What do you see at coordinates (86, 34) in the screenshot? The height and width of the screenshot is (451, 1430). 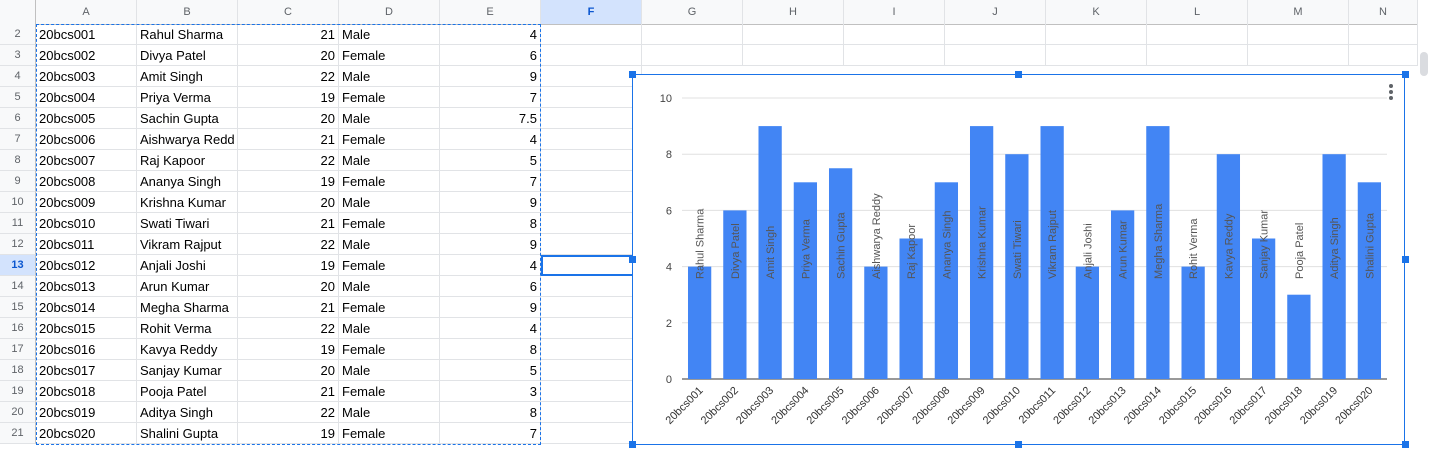 I see `cell-A2: 20bcs001` at bounding box center [86, 34].